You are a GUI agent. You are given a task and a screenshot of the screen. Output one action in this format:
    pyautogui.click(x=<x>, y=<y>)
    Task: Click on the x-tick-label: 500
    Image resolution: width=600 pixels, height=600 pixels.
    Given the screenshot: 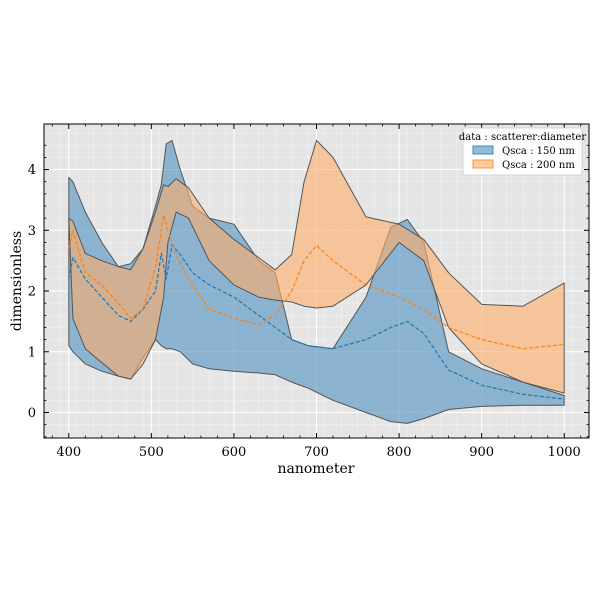 What is the action you would take?
    pyautogui.click(x=151, y=452)
    